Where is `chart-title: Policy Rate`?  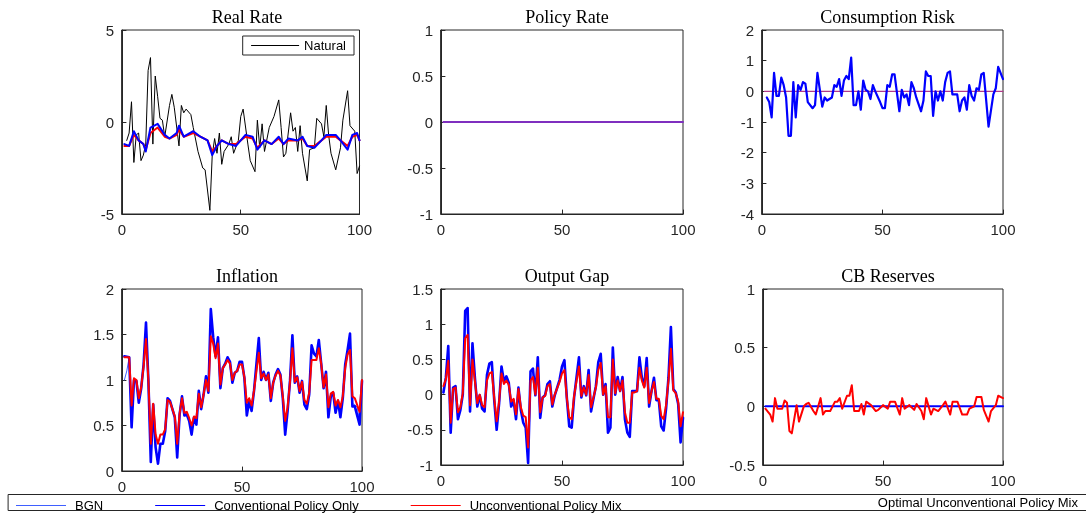 chart-title: Policy Rate is located at coordinates (567, 17).